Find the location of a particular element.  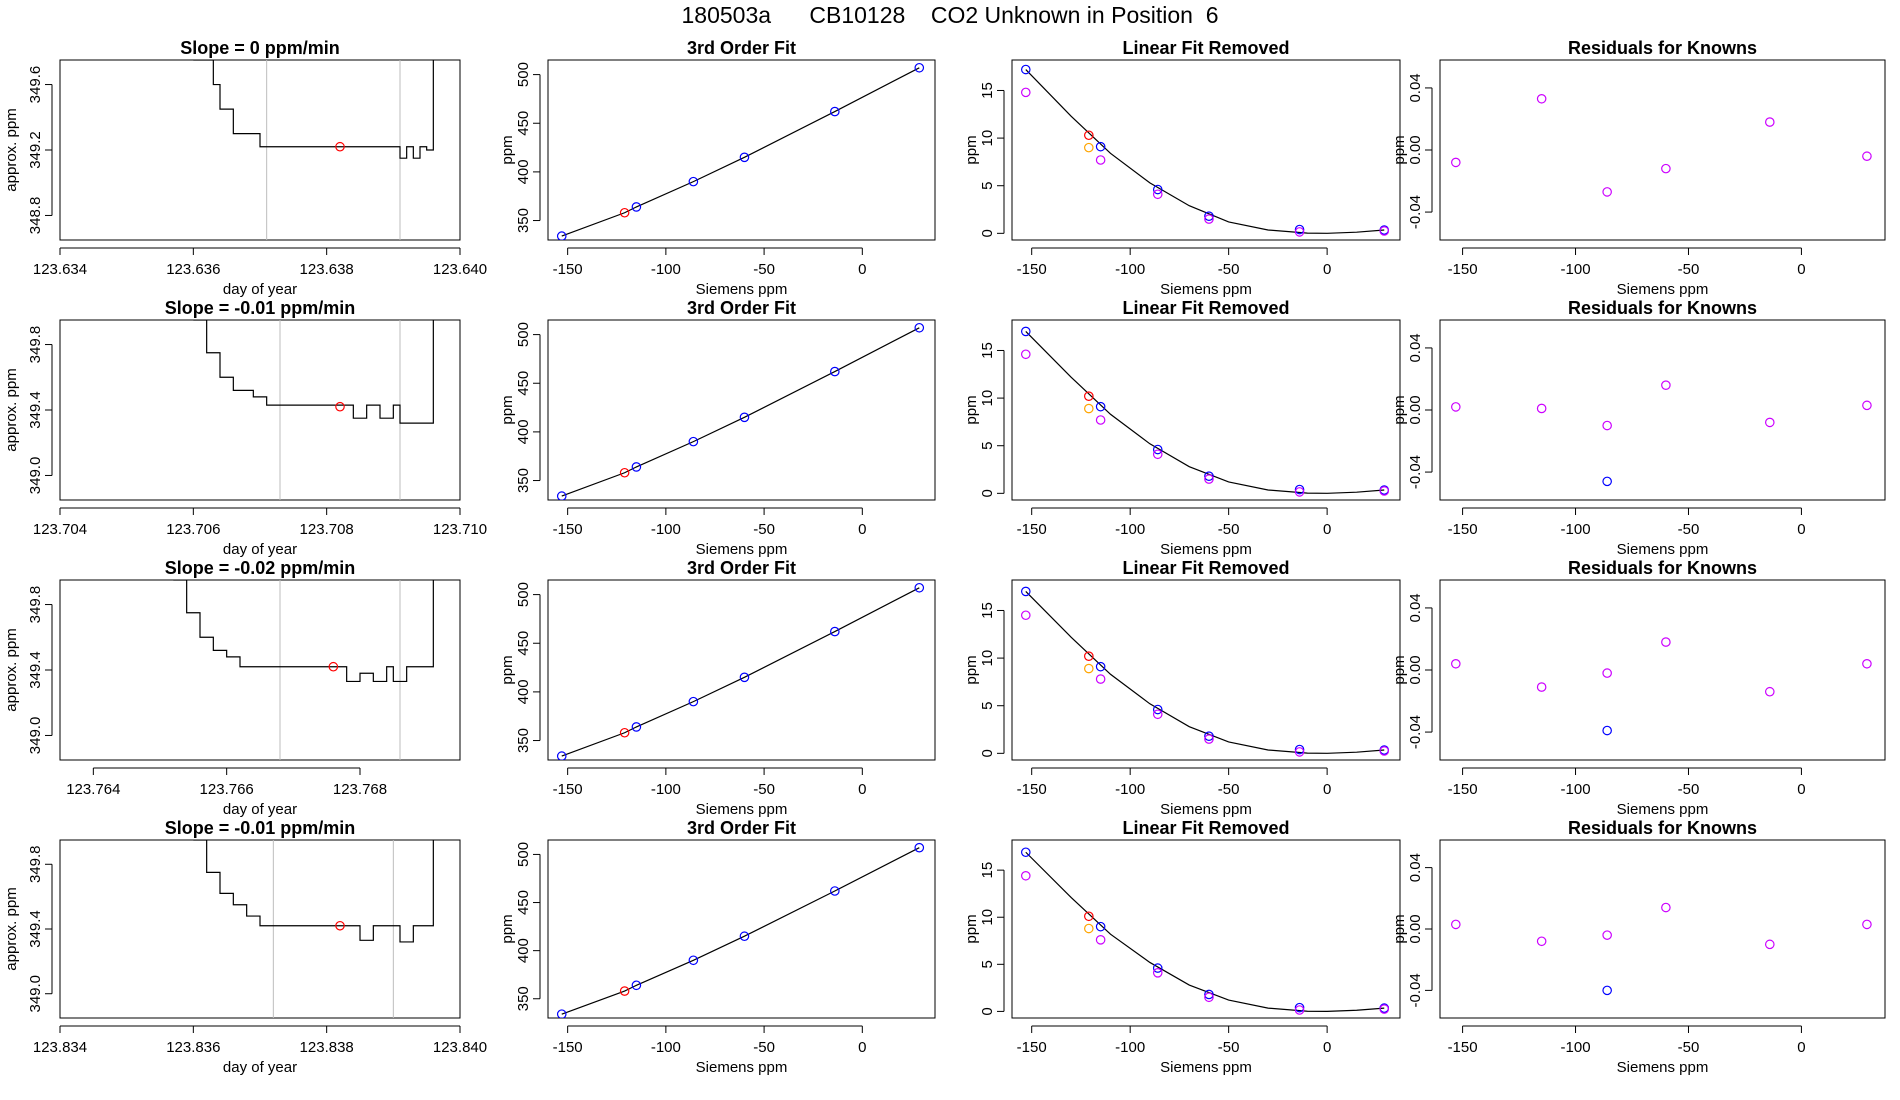

x-tick-label: 123.706 is located at coordinates (193, 529).